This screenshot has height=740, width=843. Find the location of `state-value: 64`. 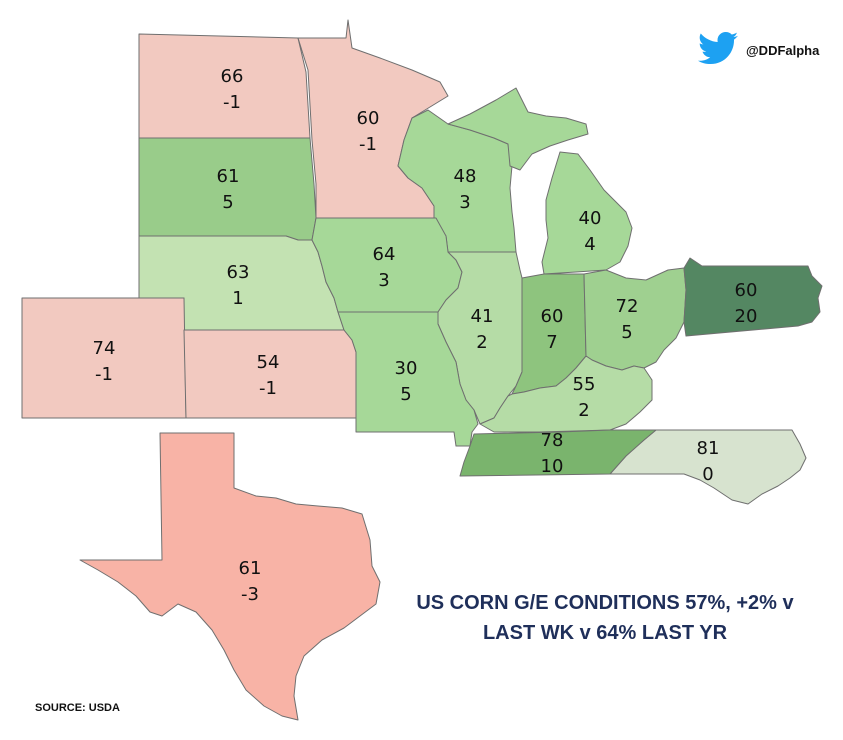

state-value: 64 is located at coordinates (384, 254).